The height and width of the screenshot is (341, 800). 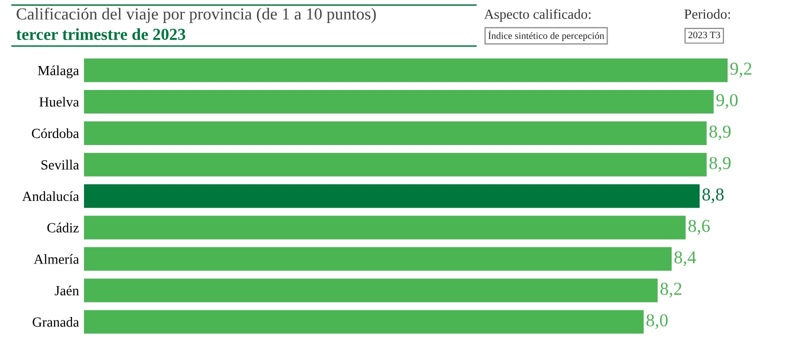 I want to click on data-label: 8,0, so click(x=657, y=321).